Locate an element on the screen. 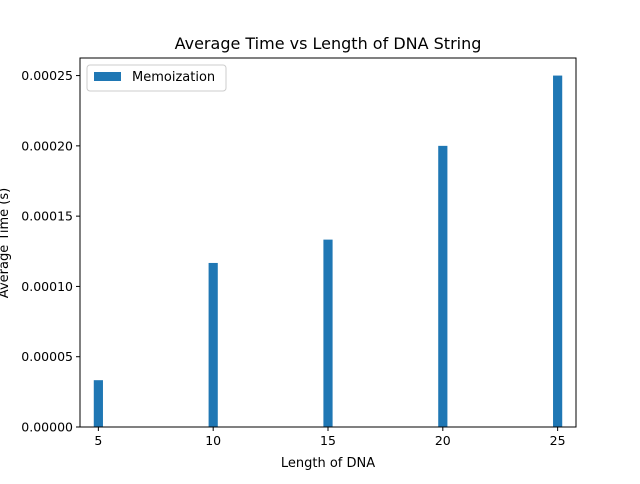 The width and height of the screenshot is (640, 484). legend-frame is located at coordinates (156, 78).